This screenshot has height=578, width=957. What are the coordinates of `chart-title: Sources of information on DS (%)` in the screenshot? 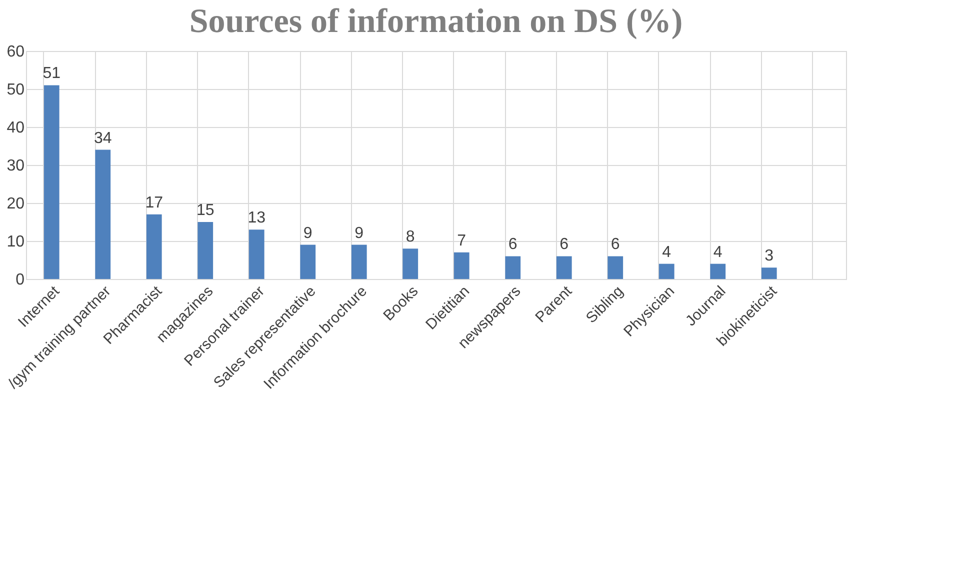 It's located at (436, 21).